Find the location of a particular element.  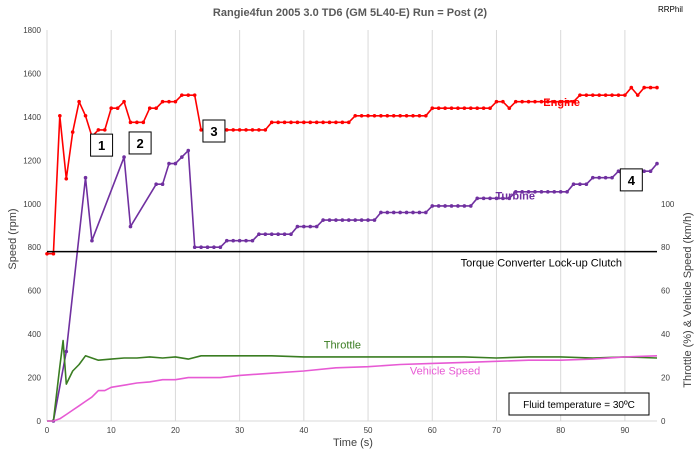

x-tick-label-8: 80 is located at coordinates (560, 430).